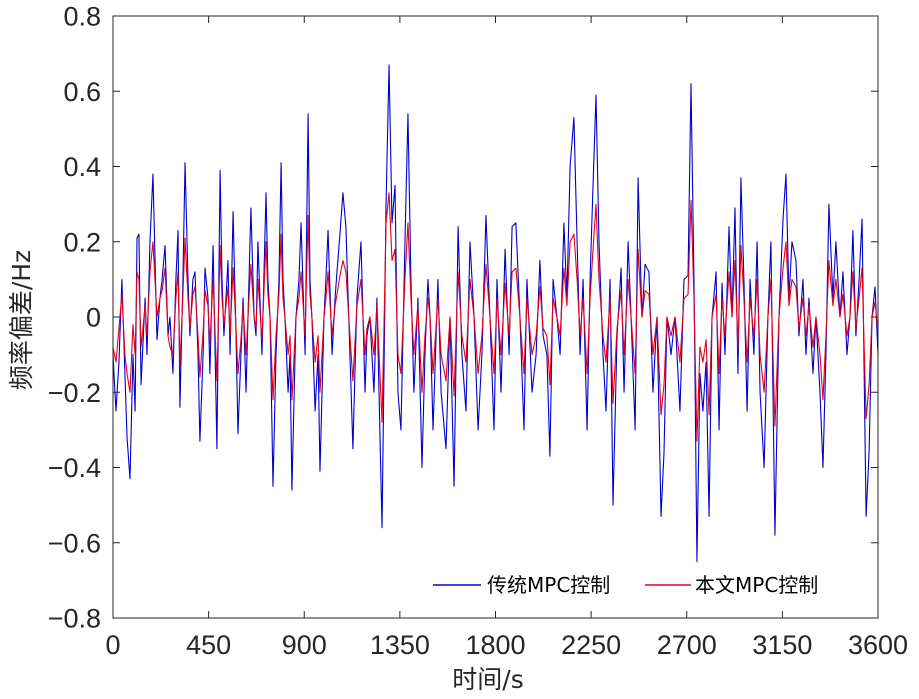 Image resolution: width=919 pixels, height=699 pixels. Describe the element at coordinates (687, 645) in the screenshot. I see `x-tick-label: 2700` at that location.